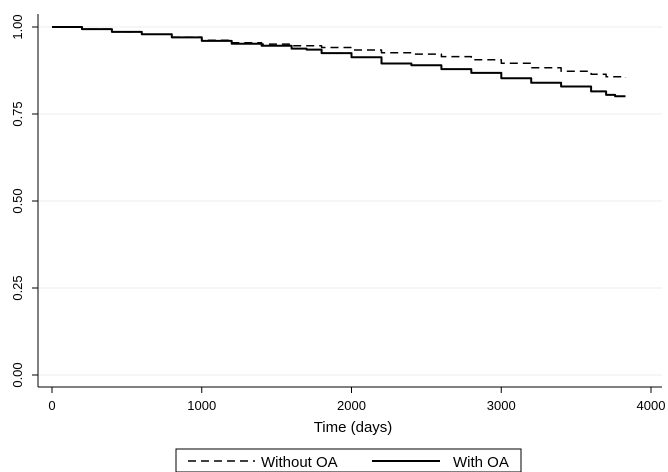 This screenshot has width=668, height=472. I want to click on y-tick-label: 0.00, so click(17, 374).